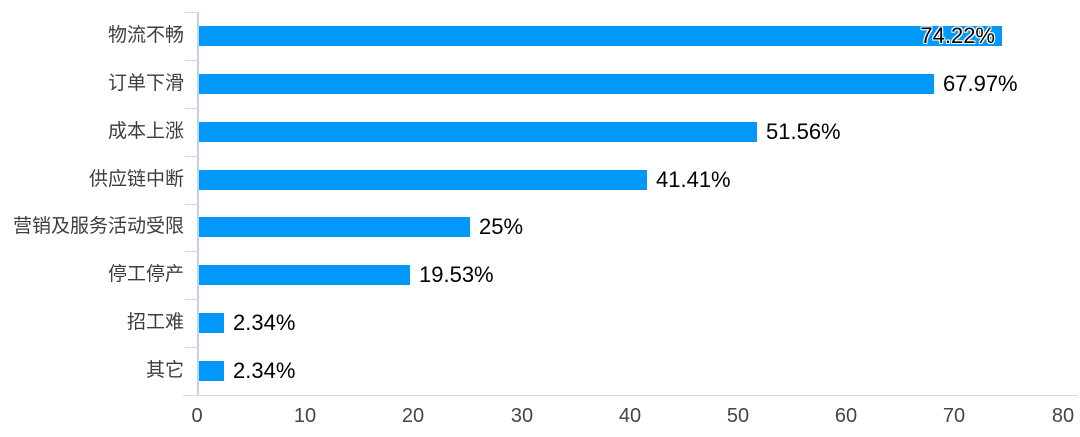  What do you see at coordinates (145, 35) in the screenshot?
I see `category-label: 物流不畅` at bounding box center [145, 35].